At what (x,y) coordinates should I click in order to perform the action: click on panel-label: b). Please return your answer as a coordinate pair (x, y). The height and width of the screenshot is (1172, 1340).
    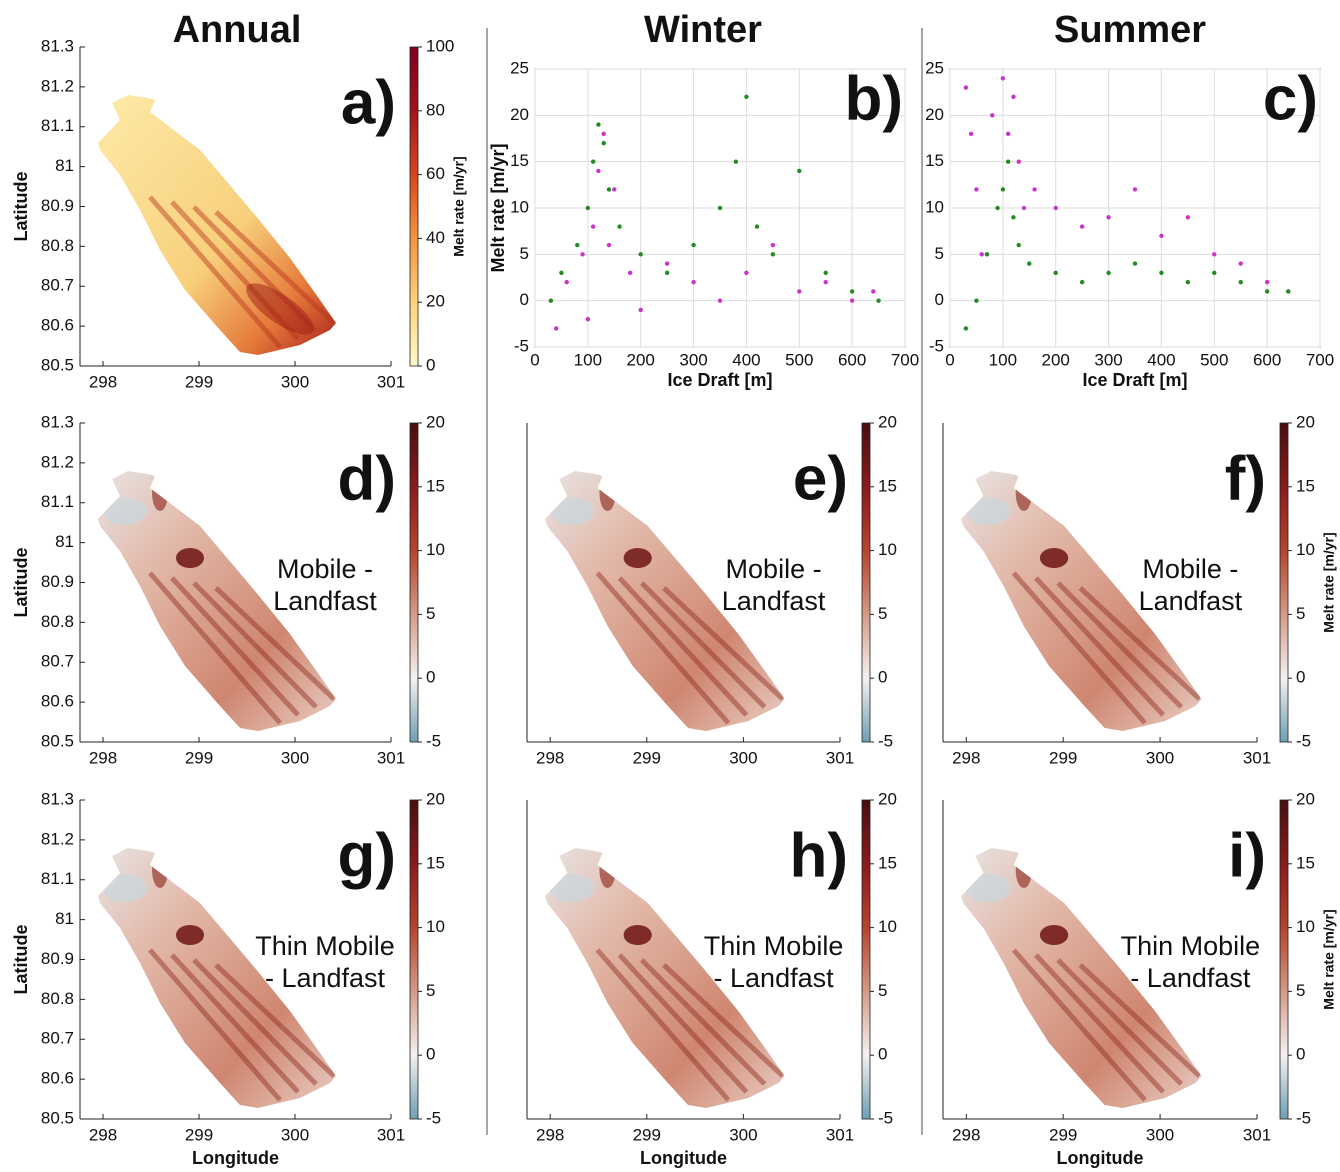
    Looking at the image, I should click on (873, 98).